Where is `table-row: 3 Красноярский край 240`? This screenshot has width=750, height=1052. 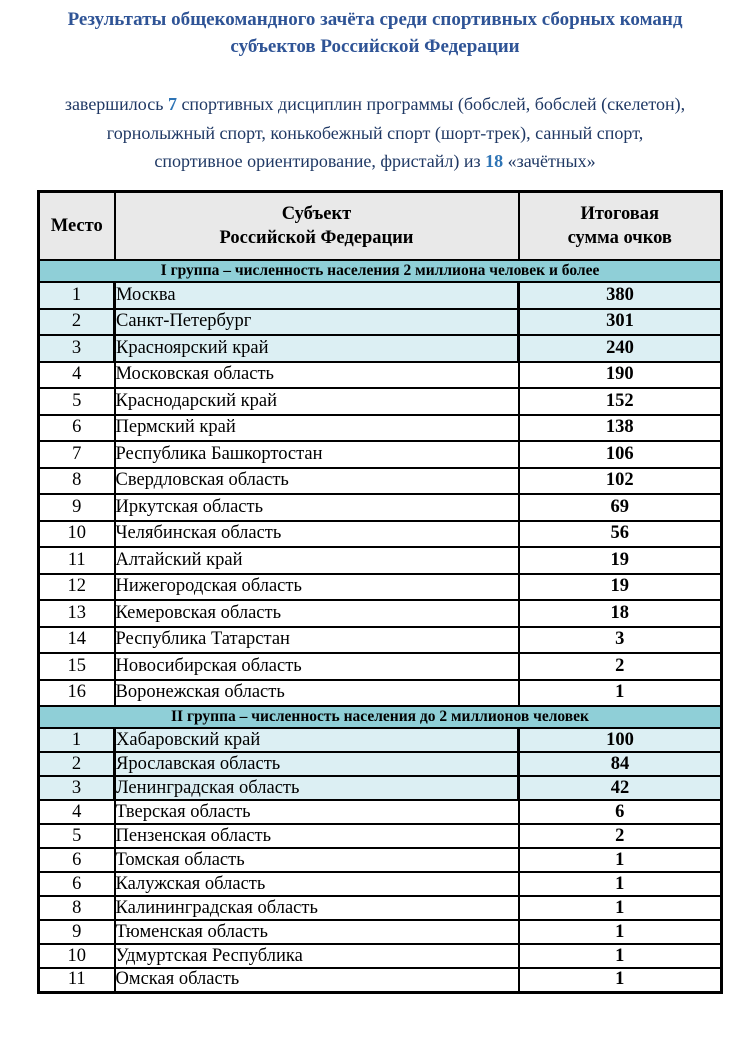 table-row: 3 Красноярский край 240 is located at coordinates (380, 348).